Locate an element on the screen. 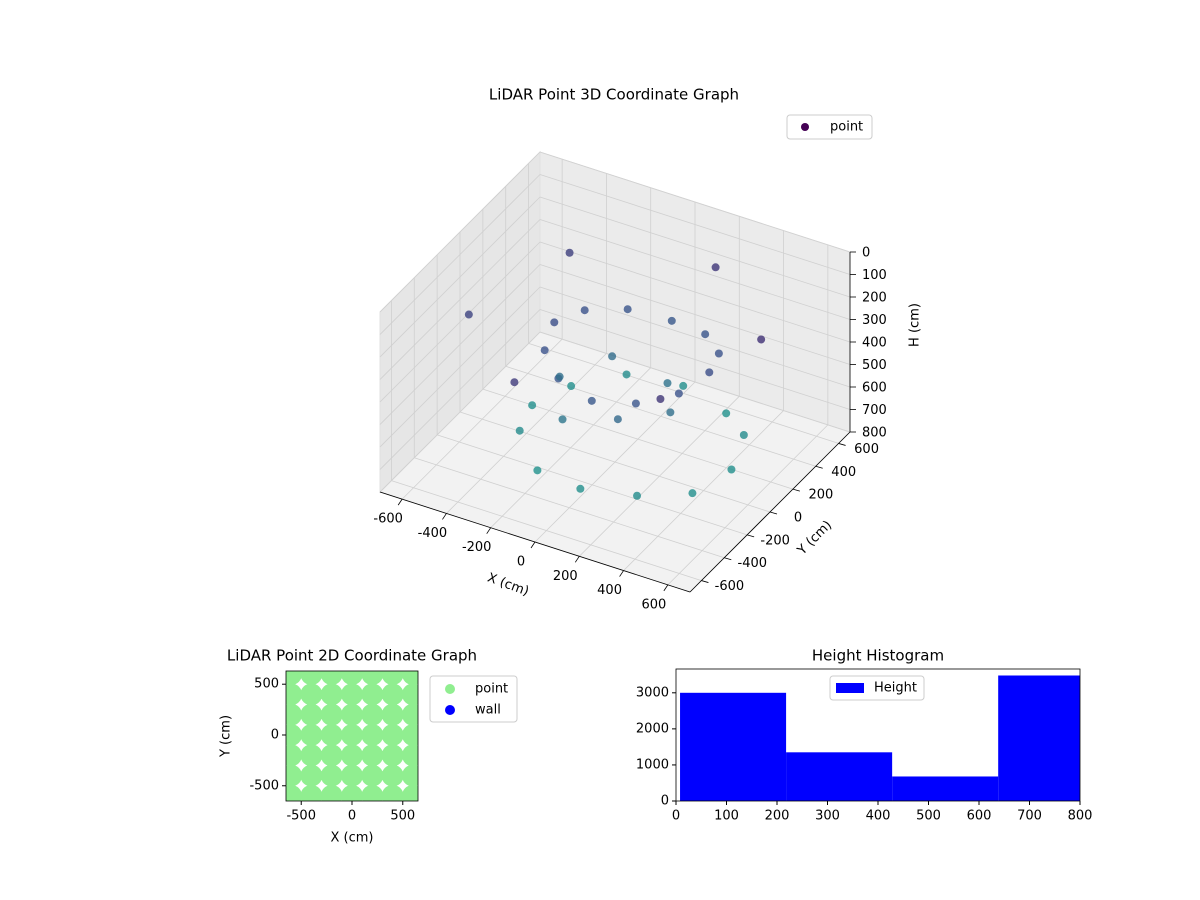  z-tick-label: 400 is located at coordinates (874, 343).